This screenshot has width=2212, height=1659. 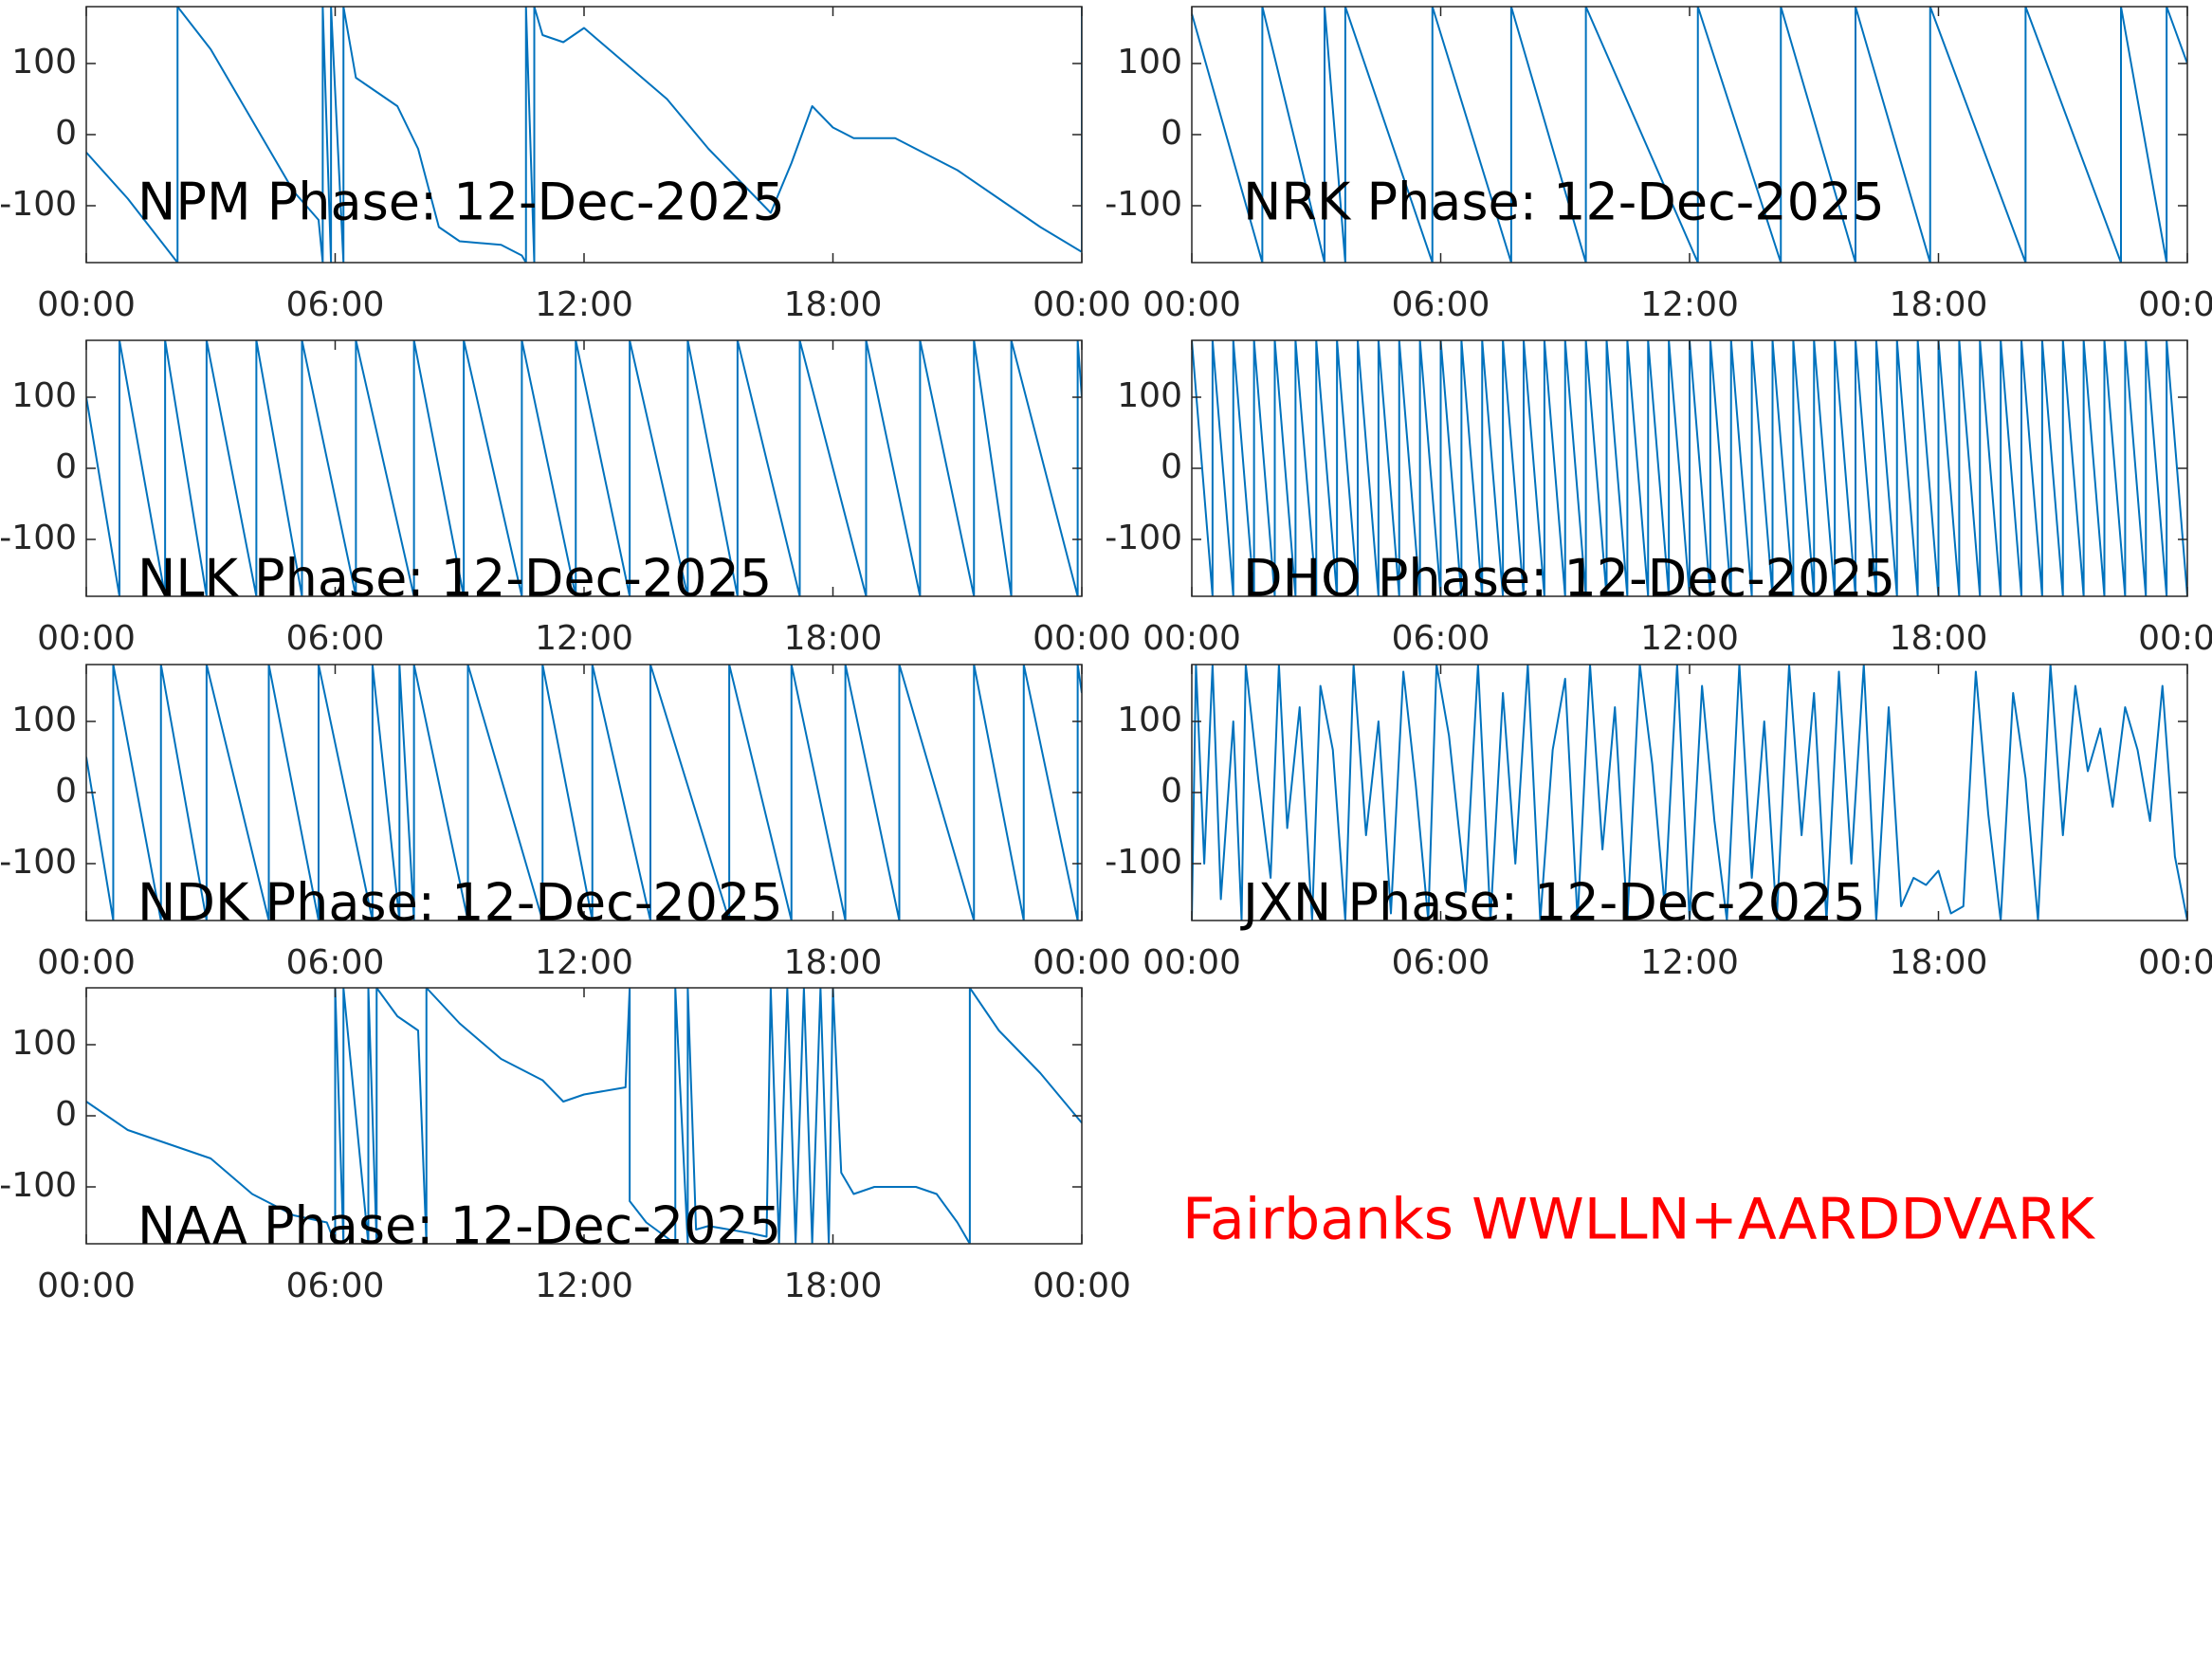 I want to click on chart-title: JXN Phase: 12-Dec-2025, so click(x=1553, y=903).